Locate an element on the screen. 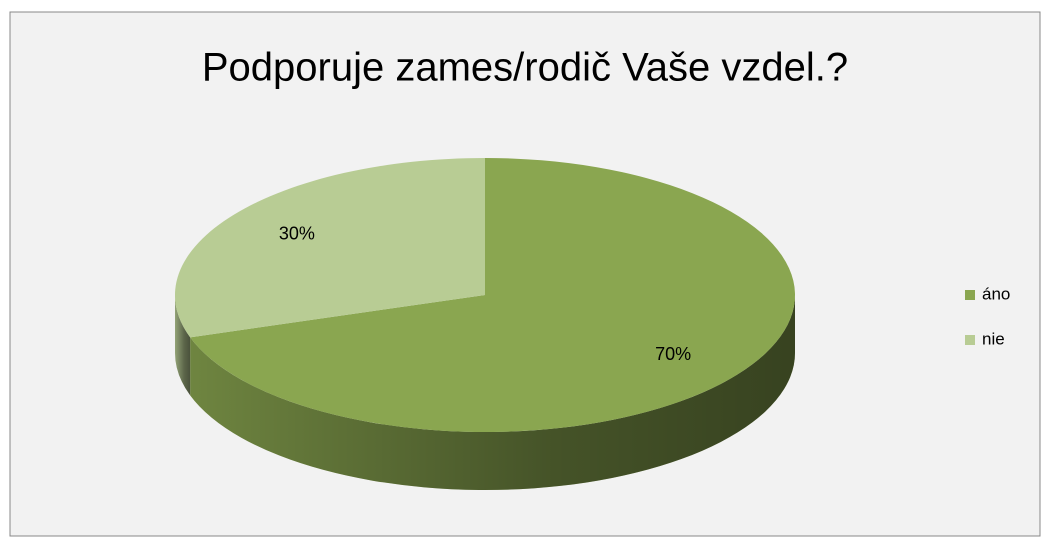 This screenshot has height=539, width=1047. slice-side-shade is located at coordinates (183, 345).